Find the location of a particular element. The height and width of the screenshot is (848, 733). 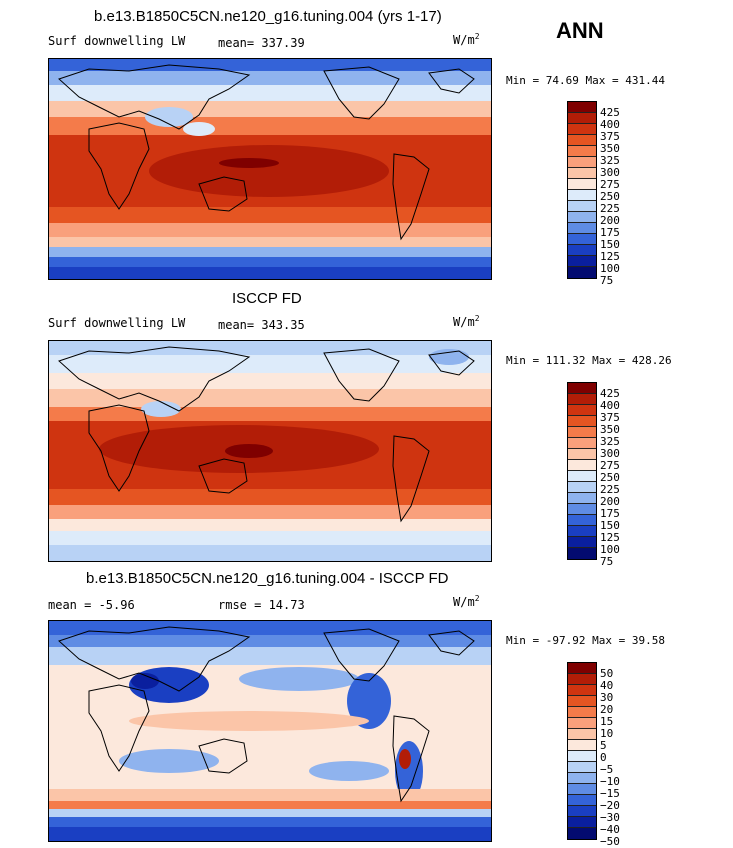

panel-1-colorbar is located at coordinates (582, 190).